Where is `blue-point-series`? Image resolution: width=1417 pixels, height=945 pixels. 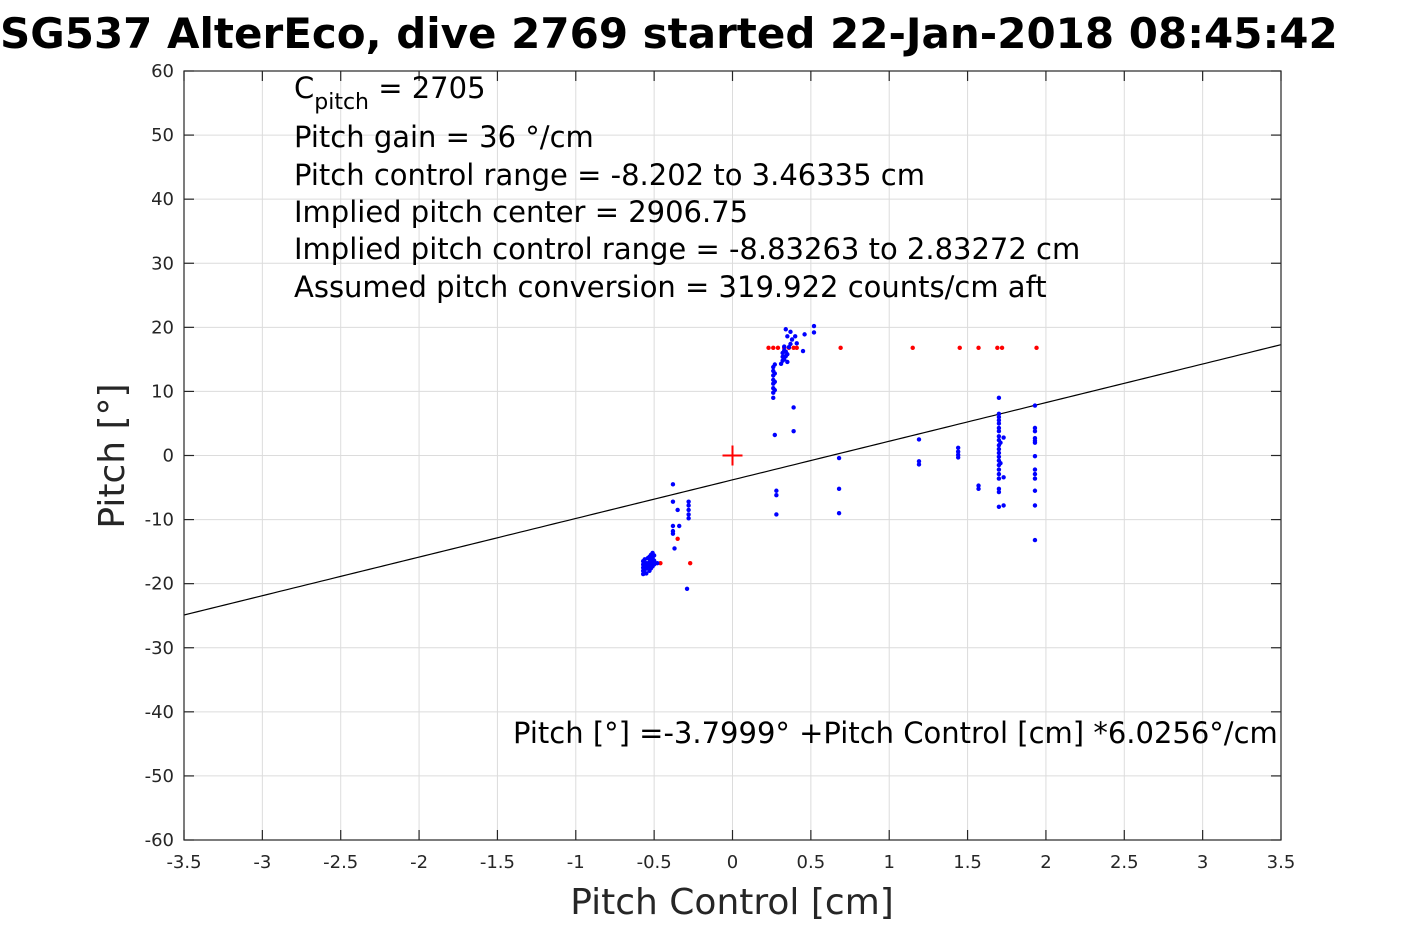 blue-point-series is located at coordinates (839, 457).